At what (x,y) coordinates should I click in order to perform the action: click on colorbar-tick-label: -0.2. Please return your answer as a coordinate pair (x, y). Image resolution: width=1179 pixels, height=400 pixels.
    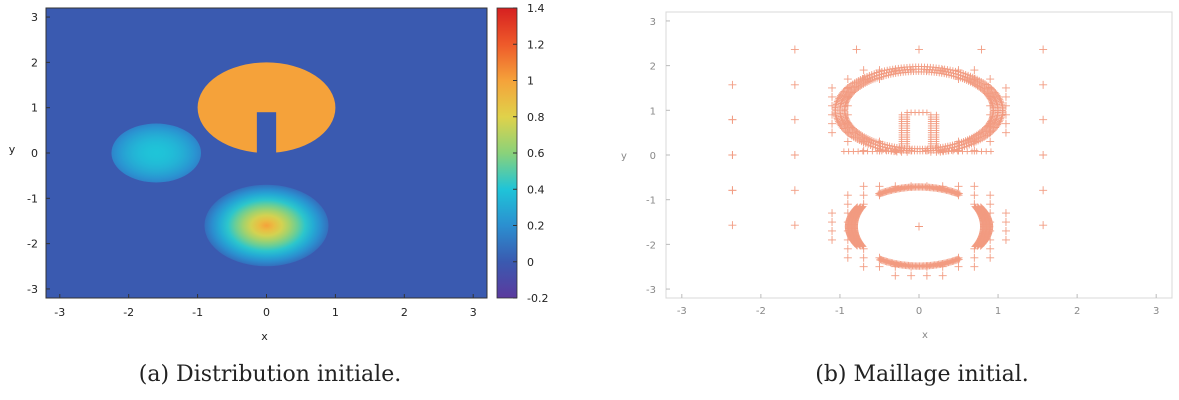
    Looking at the image, I should click on (537, 298).